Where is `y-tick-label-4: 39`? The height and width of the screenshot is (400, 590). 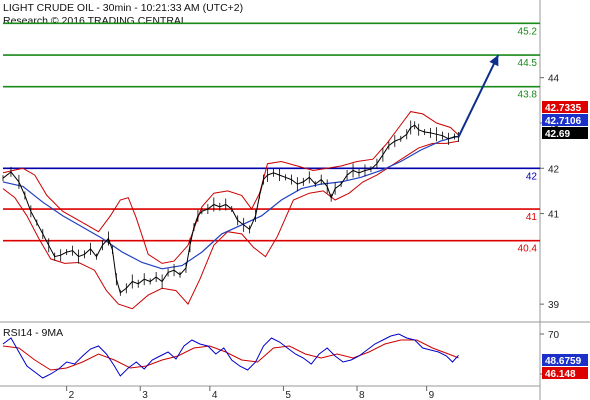
y-tick-label-4: 39 is located at coordinates (554, 305).